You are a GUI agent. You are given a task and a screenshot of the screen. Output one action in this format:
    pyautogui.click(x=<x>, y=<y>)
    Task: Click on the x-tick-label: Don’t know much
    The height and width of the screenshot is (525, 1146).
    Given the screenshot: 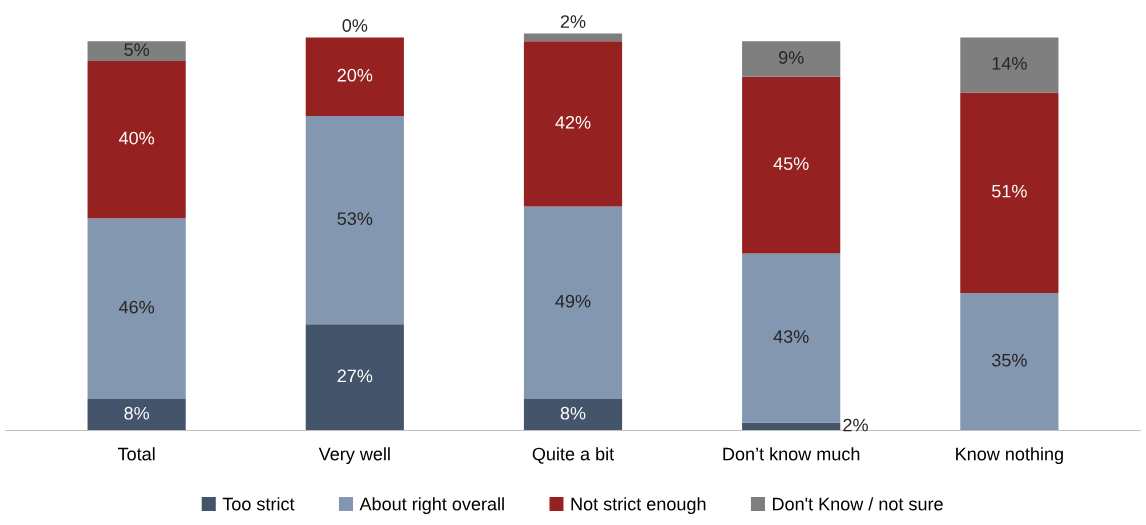 What is the action you would take?
    pyautogui.click(x=791, y=454)
    